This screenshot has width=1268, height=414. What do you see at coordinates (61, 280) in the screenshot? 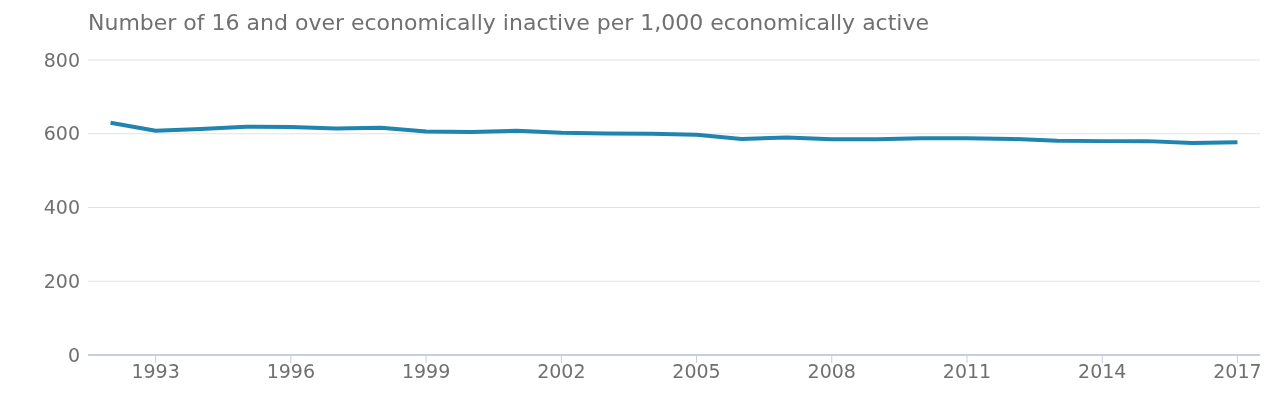
I see `y-tick-label: 200` at bounding box center [61, 280].